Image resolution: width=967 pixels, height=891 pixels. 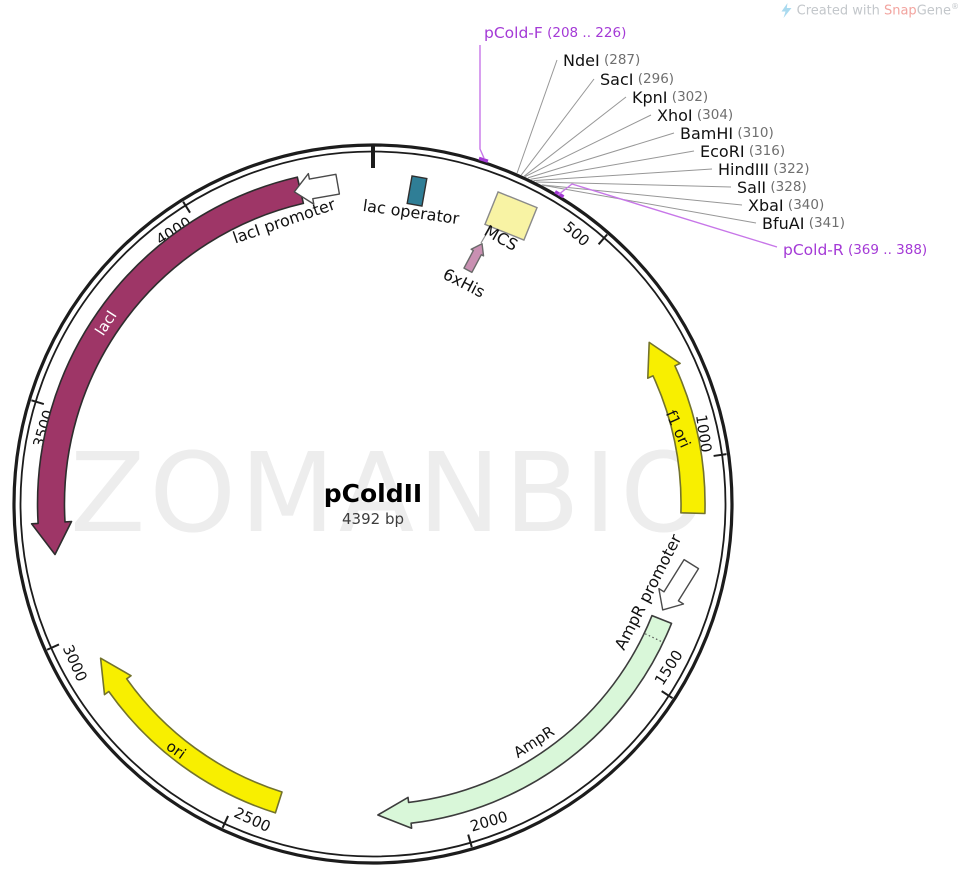 I want to click on enzyme-leader-SacI, so click(x=557, y=127).